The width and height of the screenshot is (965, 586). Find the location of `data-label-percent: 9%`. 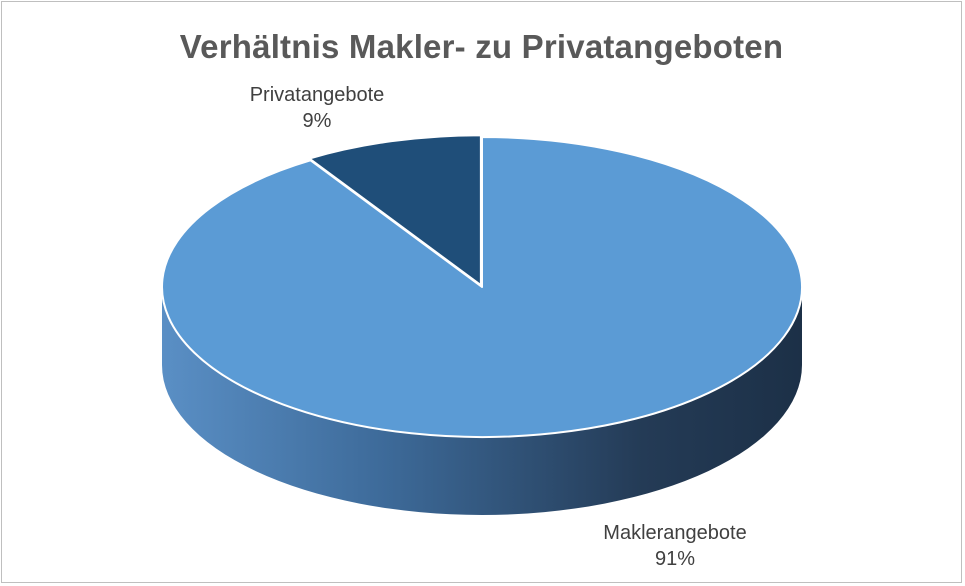

data-label-percent: 9% is located at coordinates (317, 121).